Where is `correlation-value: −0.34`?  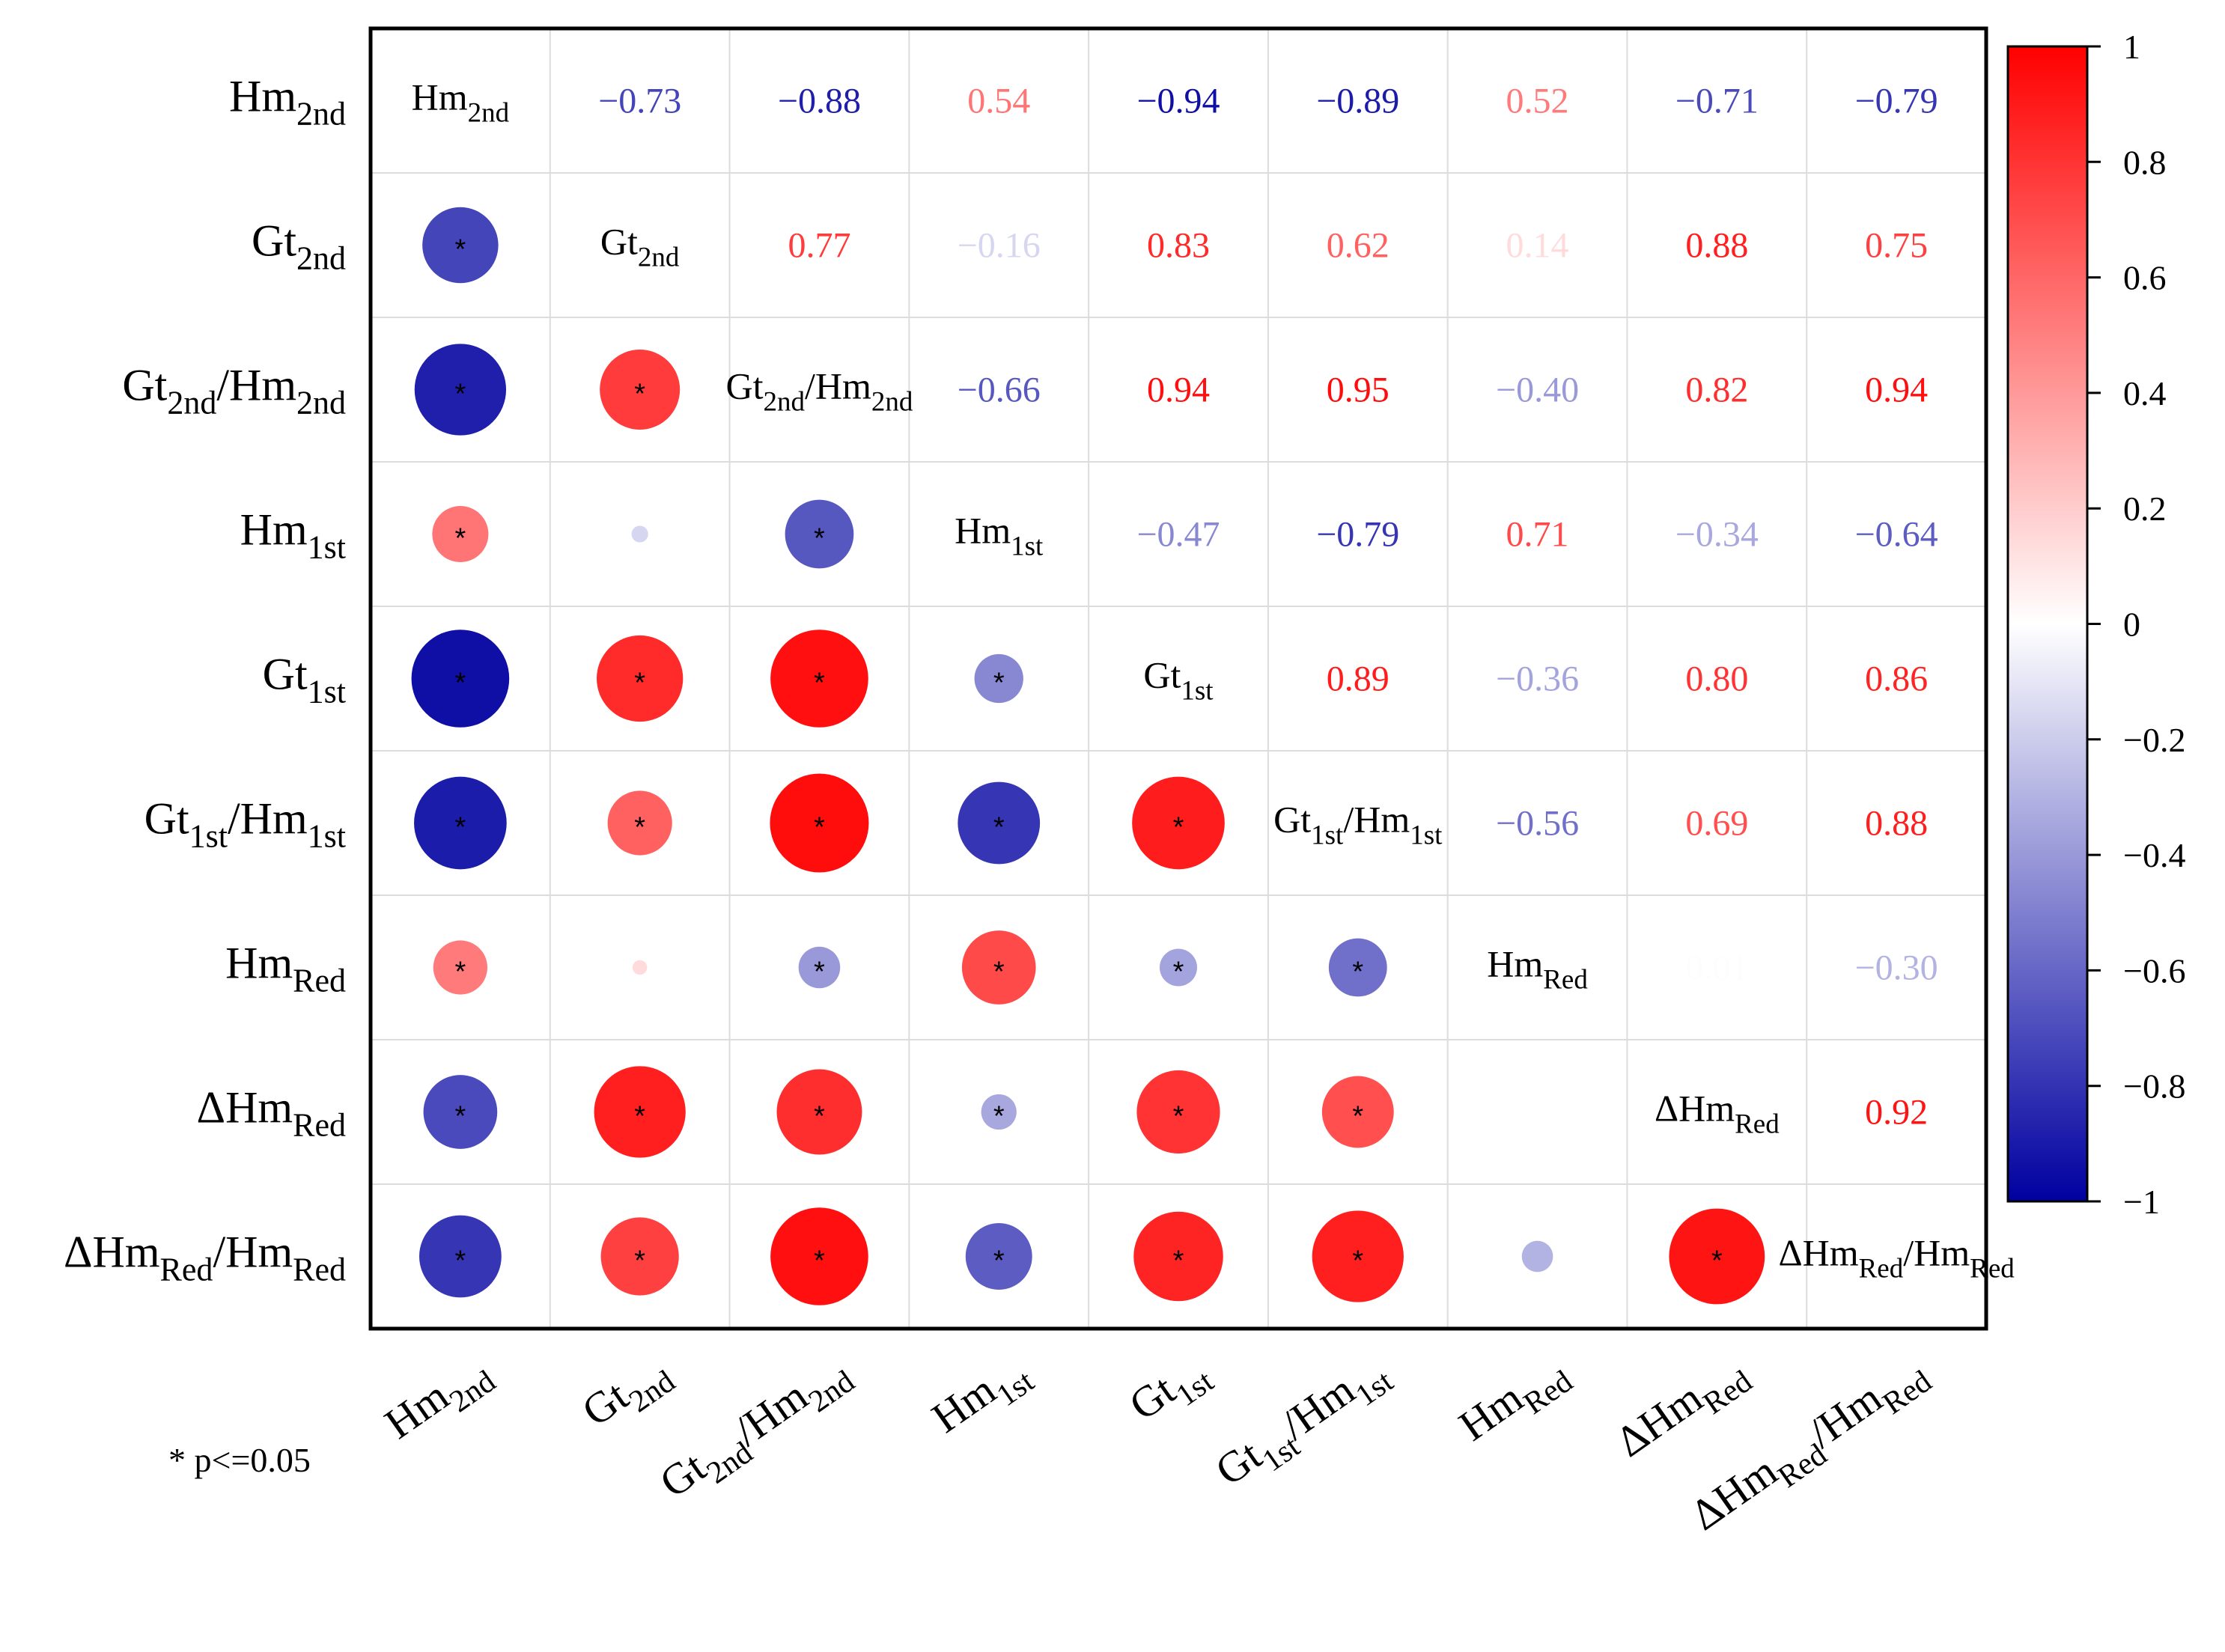
correlation-value: −0.34 is located at coordinates (1717, 535).